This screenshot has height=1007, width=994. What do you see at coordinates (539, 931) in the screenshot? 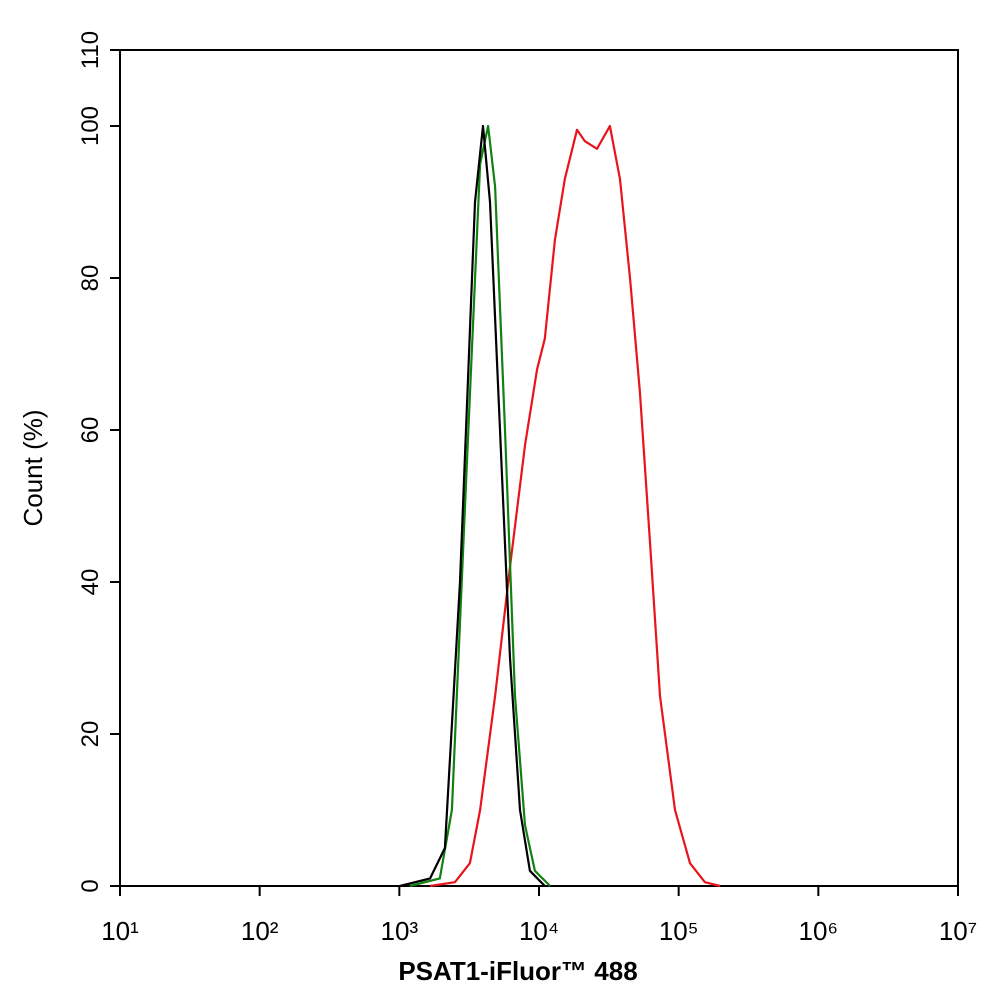
I see `x-tick-label: 10⁴` at bounding box center [539, 931].